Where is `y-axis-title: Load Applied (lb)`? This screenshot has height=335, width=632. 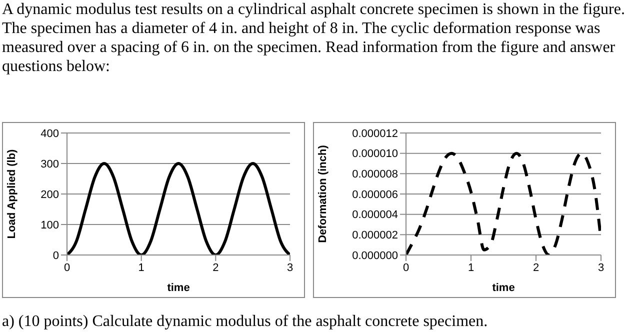
y-axis-title: Load Applied (lb) is located at coordinates (12, 193).